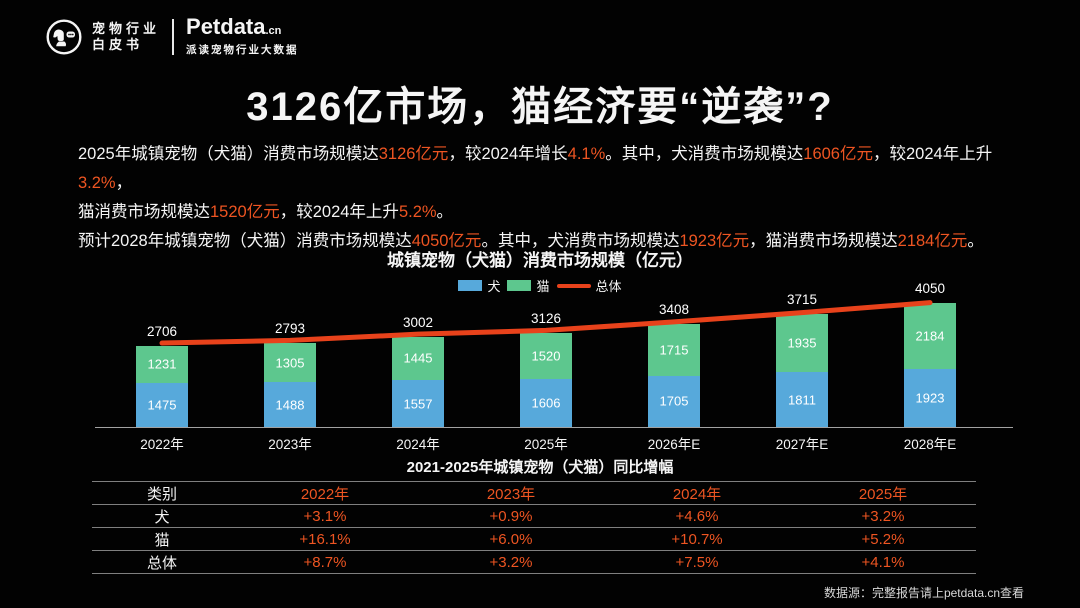 Image resolution: width=1080 pixels, height=608 pixels. What do you see at coordinates (124, 183) in the screenshot?
I see `text-segment: ，` at bounding box center [124, 183].